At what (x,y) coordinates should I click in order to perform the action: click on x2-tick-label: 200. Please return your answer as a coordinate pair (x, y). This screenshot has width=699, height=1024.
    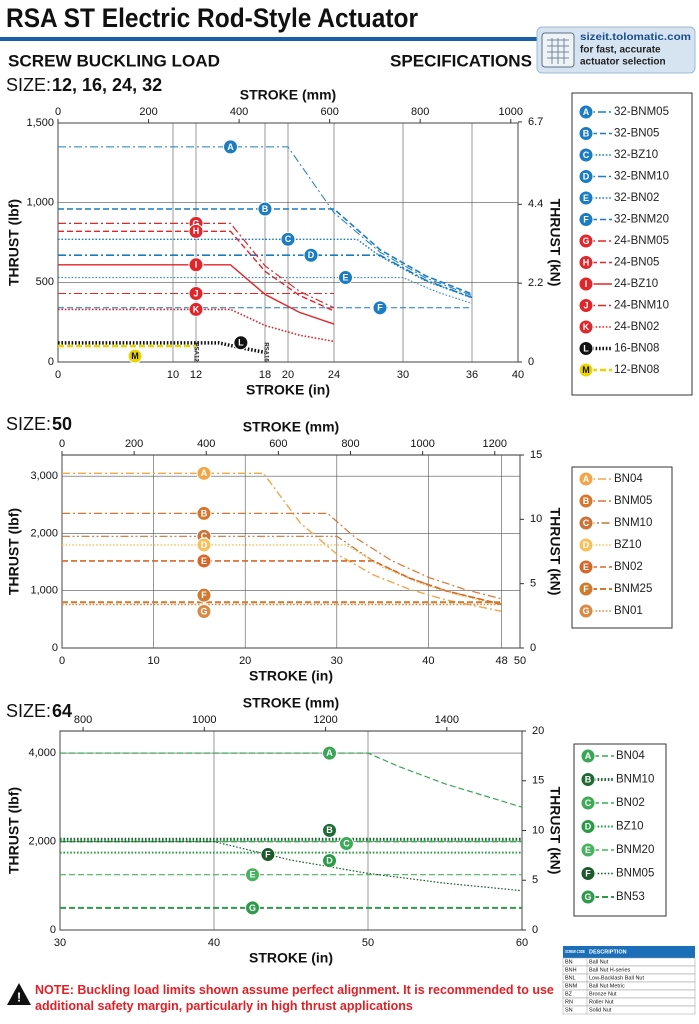
    Looking at the image, I should click on (134, 444).